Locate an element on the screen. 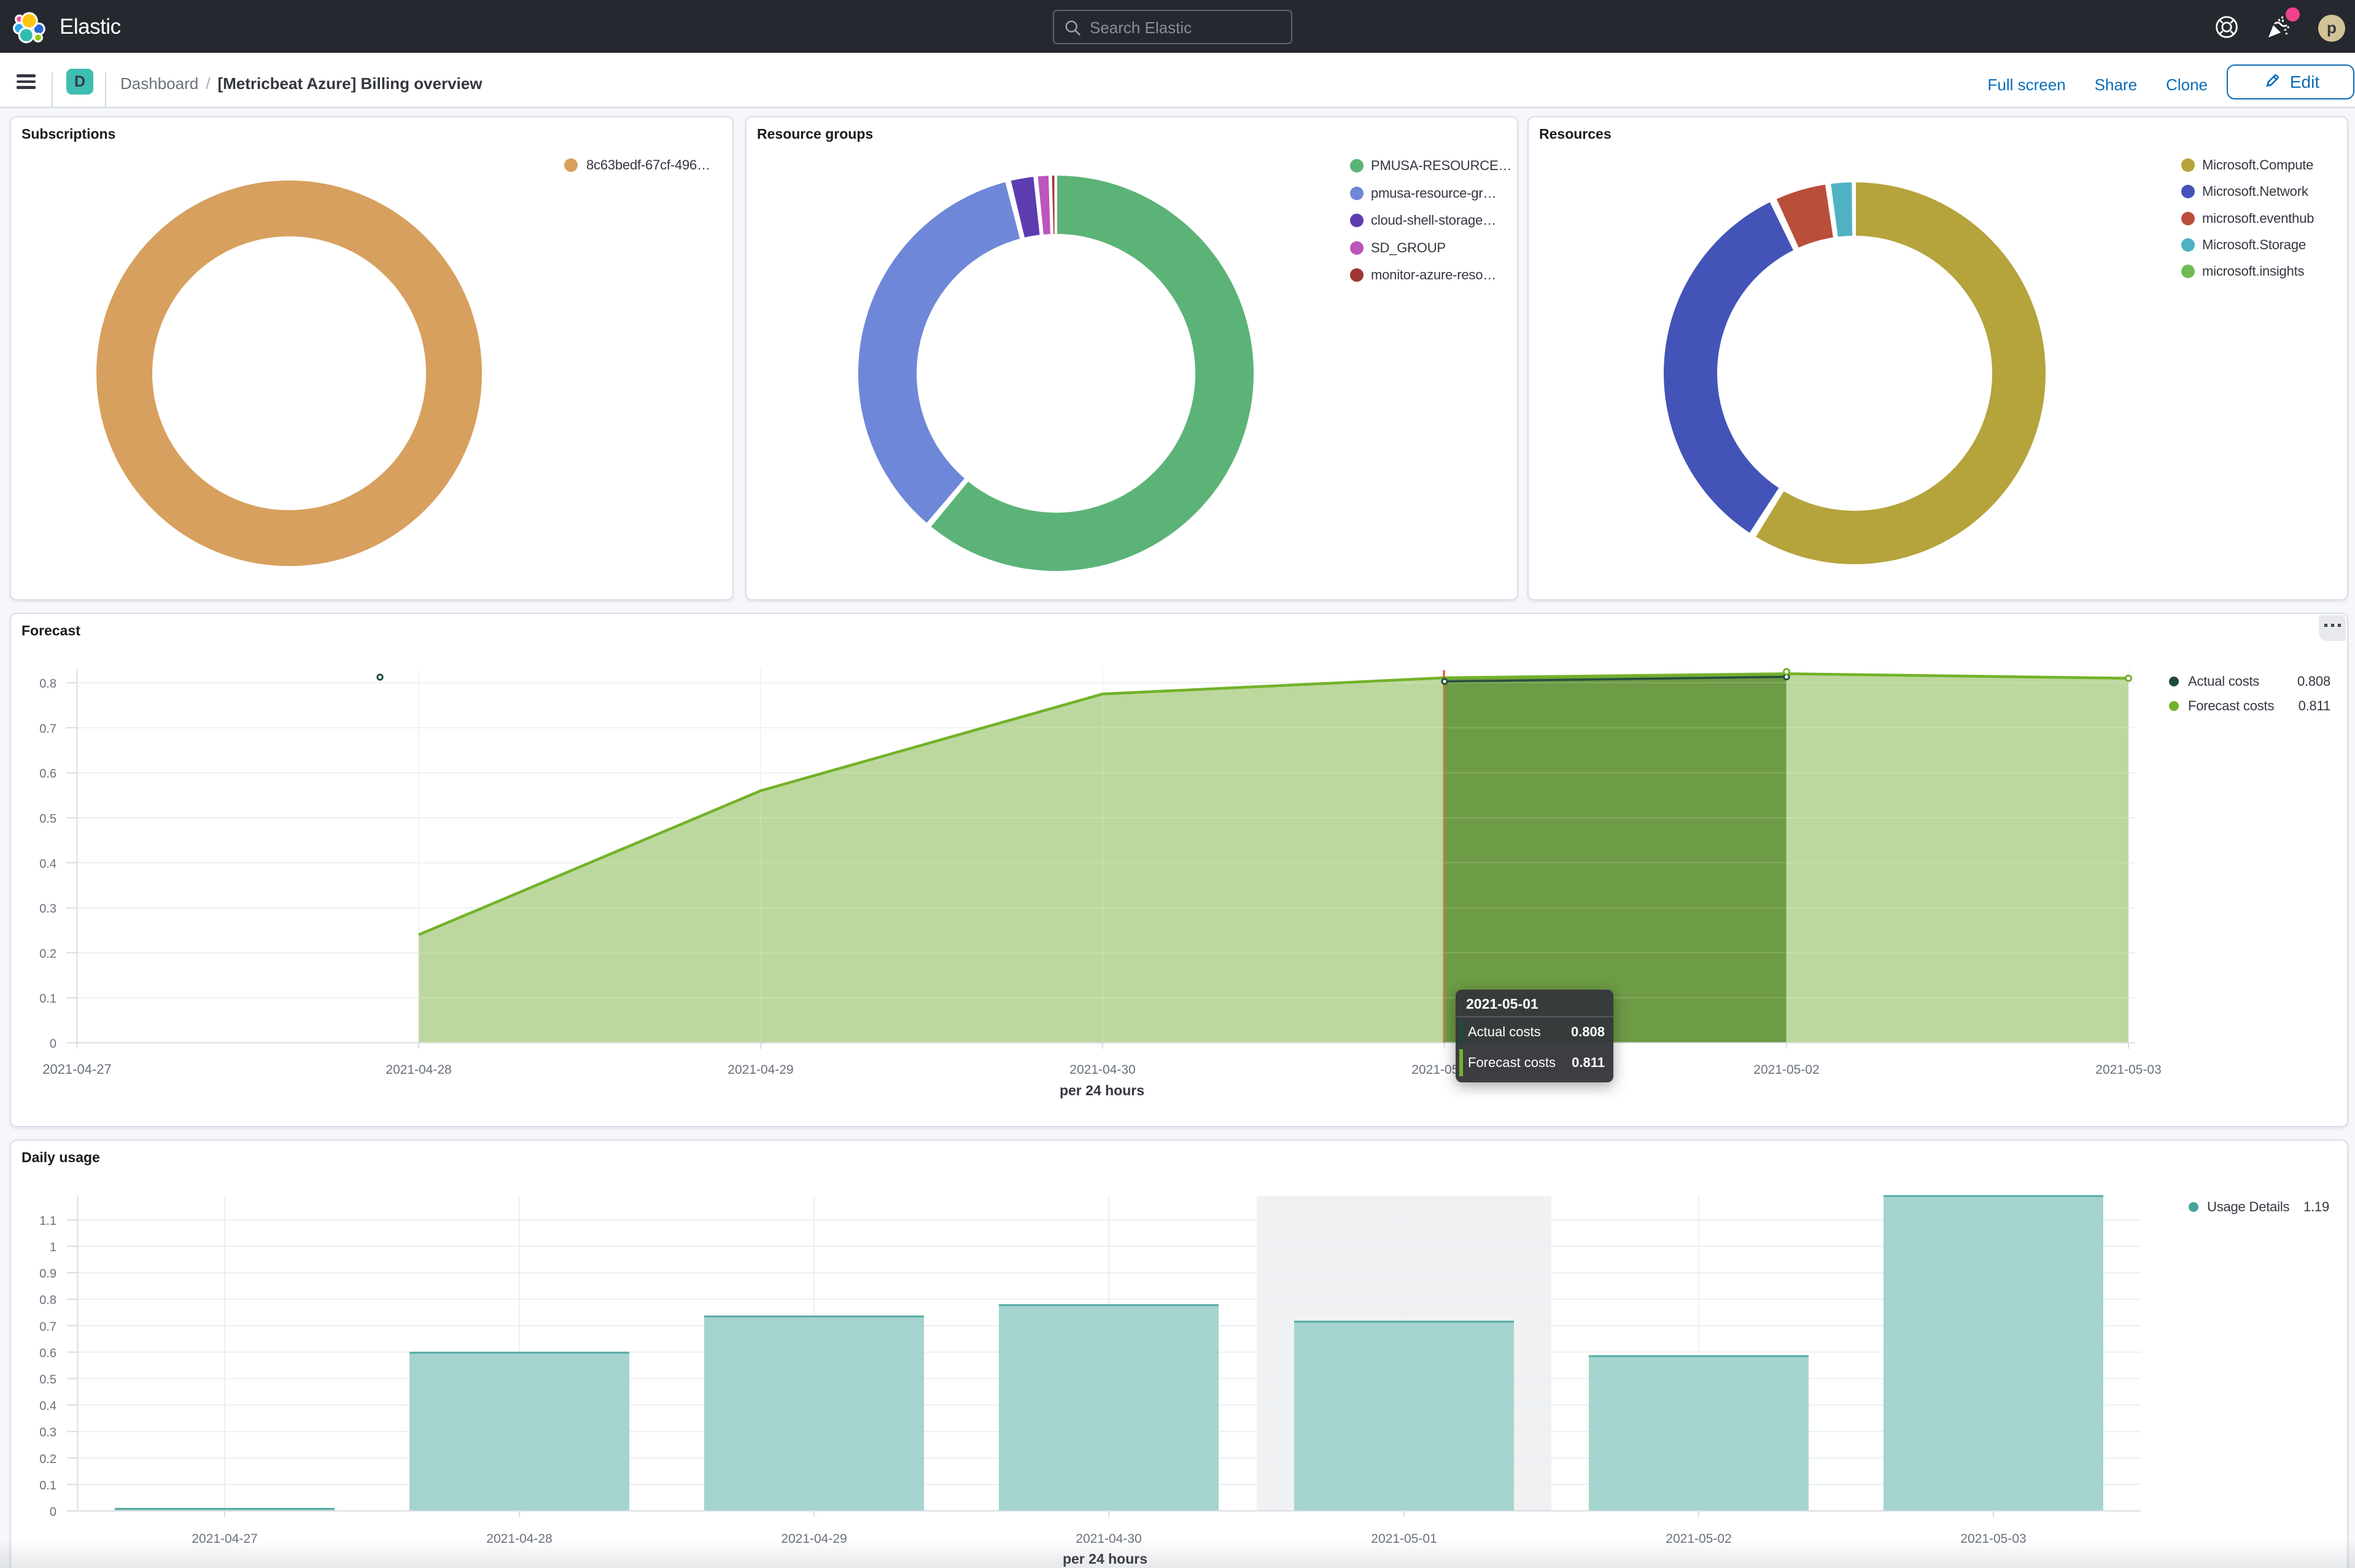 This screenshot has height=1568, width=2355. svg-text: 1 is located at coordinates (53, 1247).